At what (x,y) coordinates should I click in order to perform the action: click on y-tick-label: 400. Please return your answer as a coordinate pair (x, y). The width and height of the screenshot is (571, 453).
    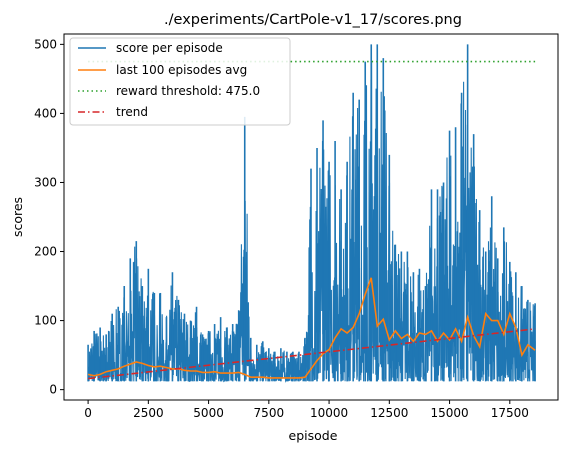
    Looking at the image, I should click on (45, 113).